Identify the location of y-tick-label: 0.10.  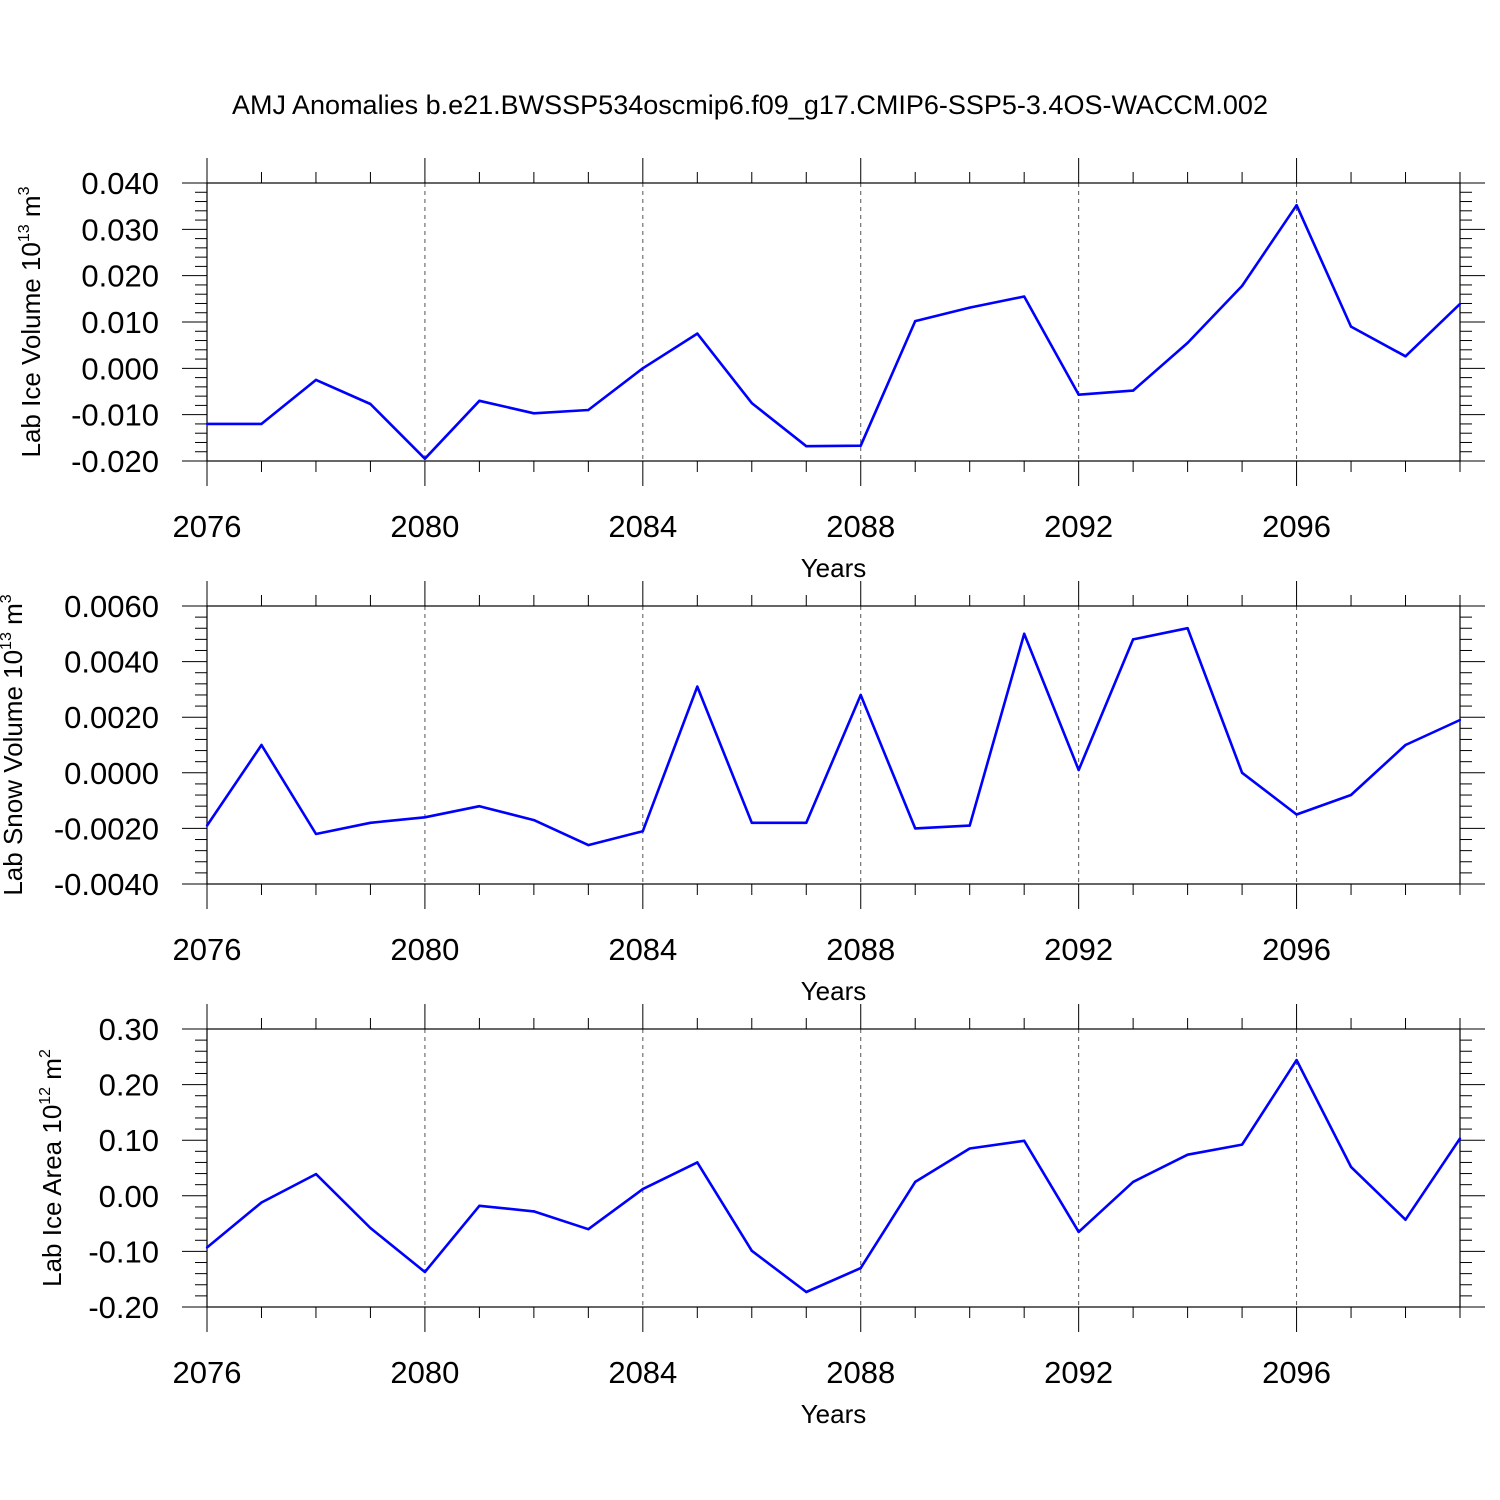
(129, 1140).